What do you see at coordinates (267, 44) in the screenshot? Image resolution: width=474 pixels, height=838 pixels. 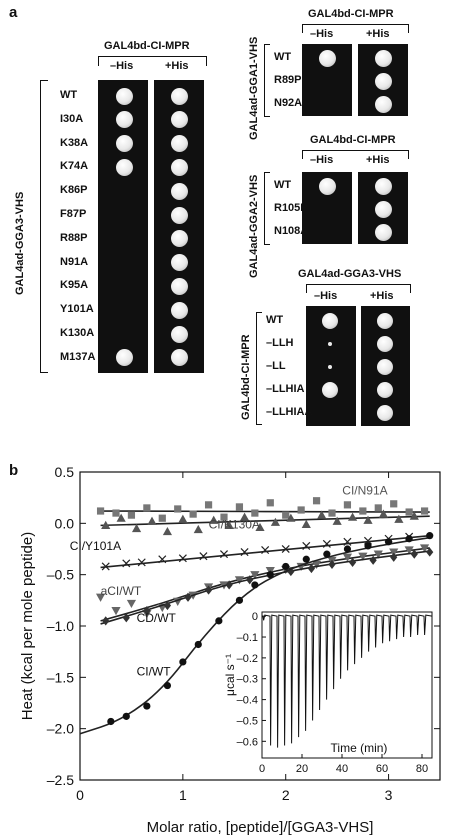 I see `gga1-bracket-top` at bounding box center [267, 44].